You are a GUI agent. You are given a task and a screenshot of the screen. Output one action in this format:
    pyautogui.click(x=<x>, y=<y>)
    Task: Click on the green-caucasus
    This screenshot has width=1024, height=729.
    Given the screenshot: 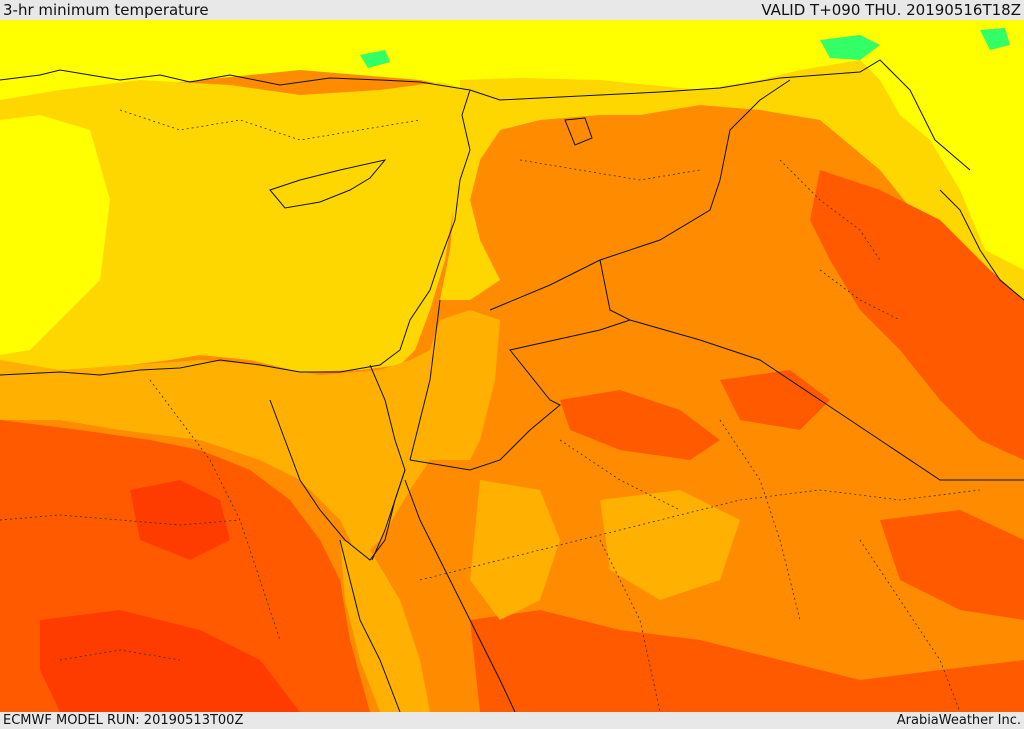 What is the action you would take?
    pyautogui.click(x=850, y=47)
    